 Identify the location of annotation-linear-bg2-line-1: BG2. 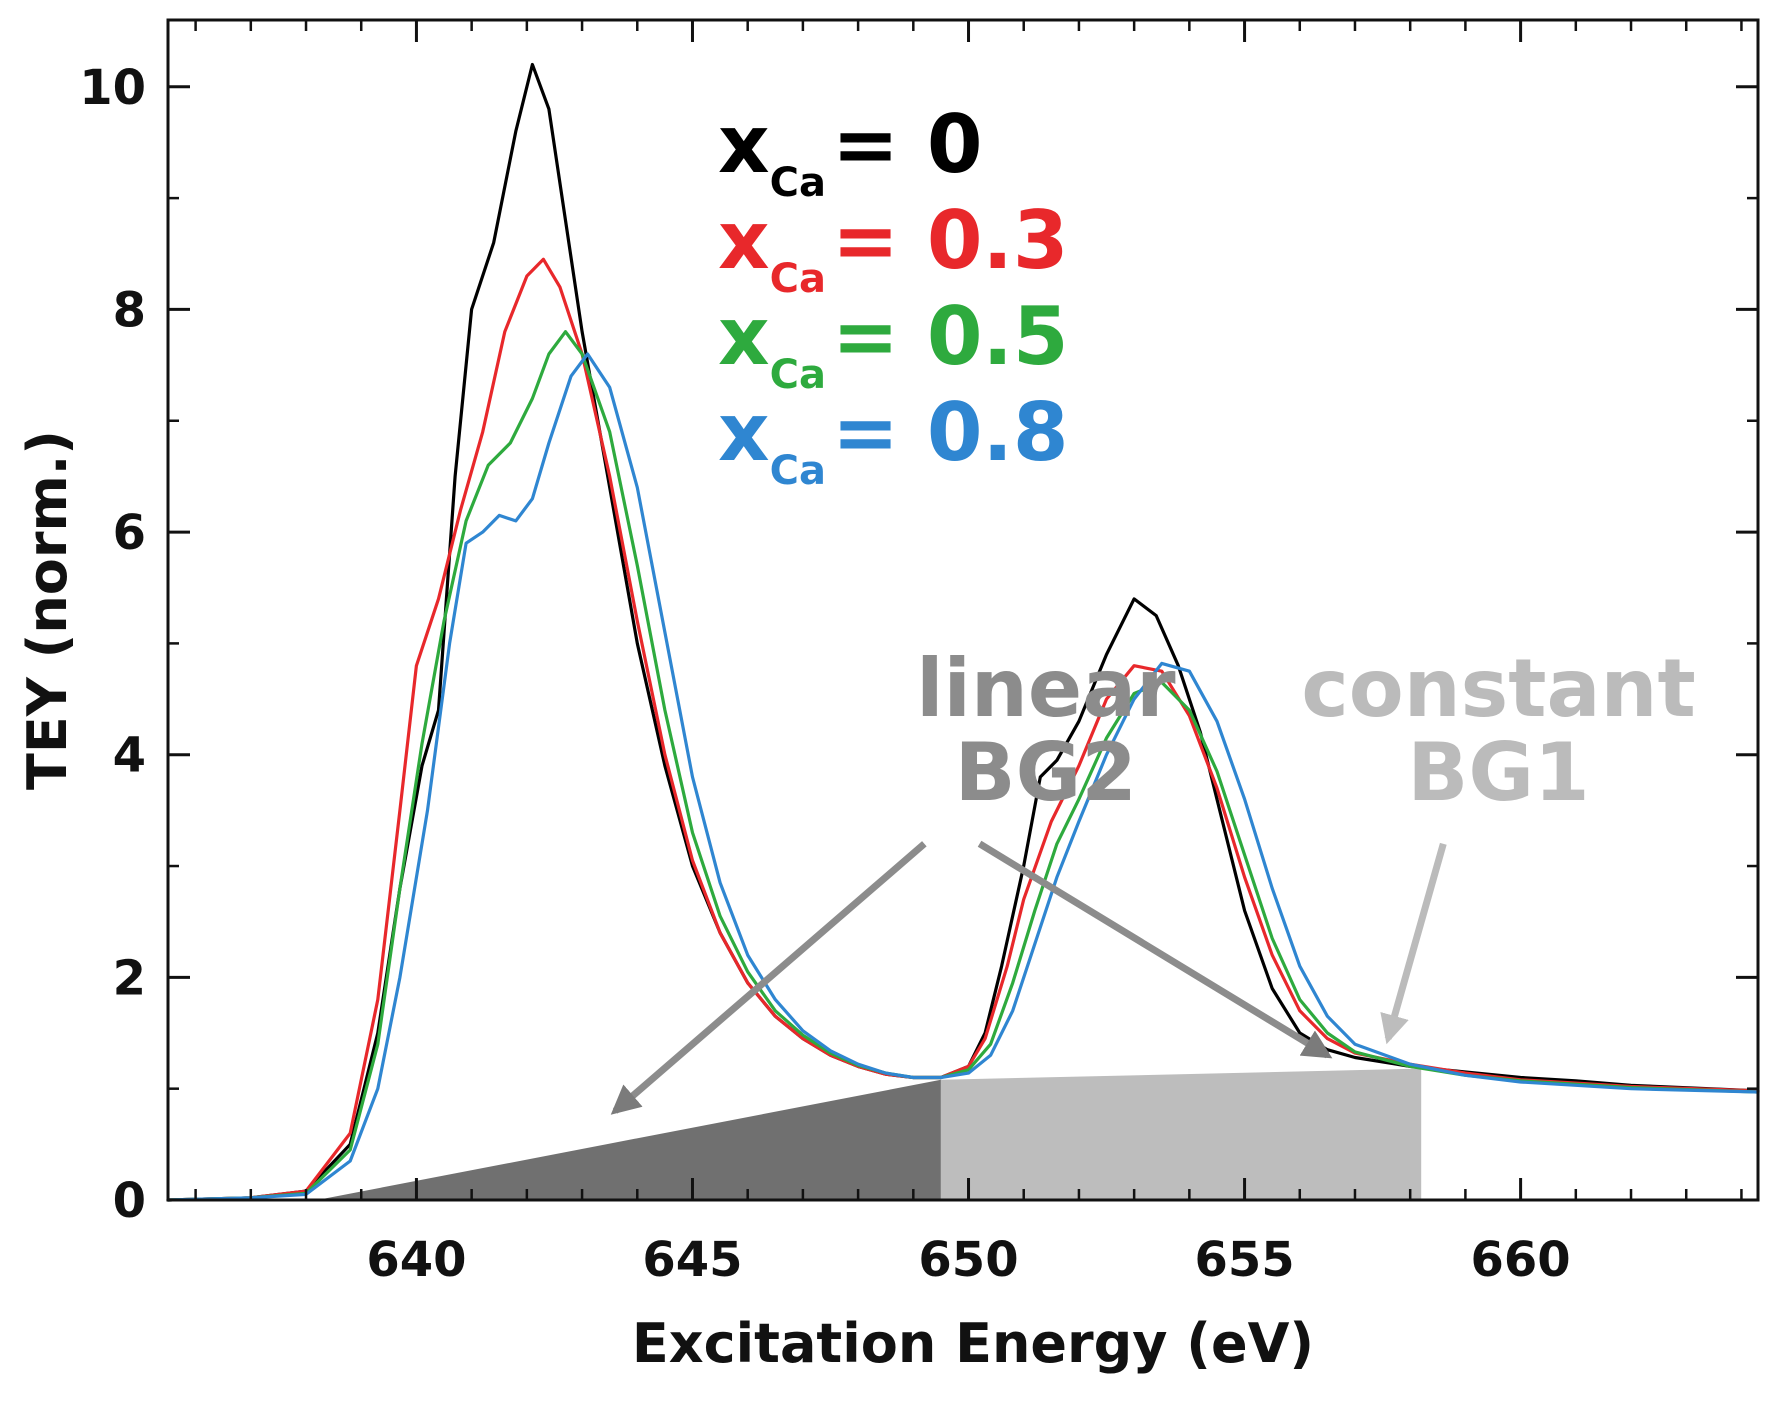
(1046, 772).